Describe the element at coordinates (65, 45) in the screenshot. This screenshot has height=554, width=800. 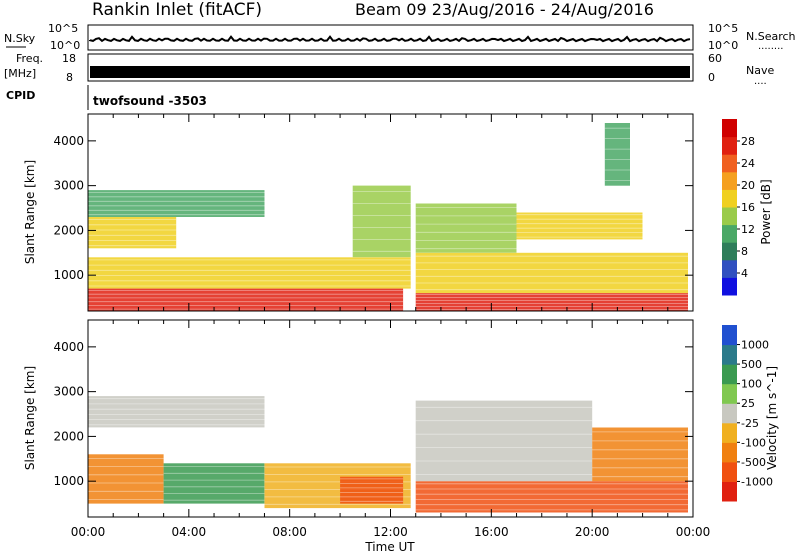
I see `nsky-tick-bottom: 10^0` at that location.